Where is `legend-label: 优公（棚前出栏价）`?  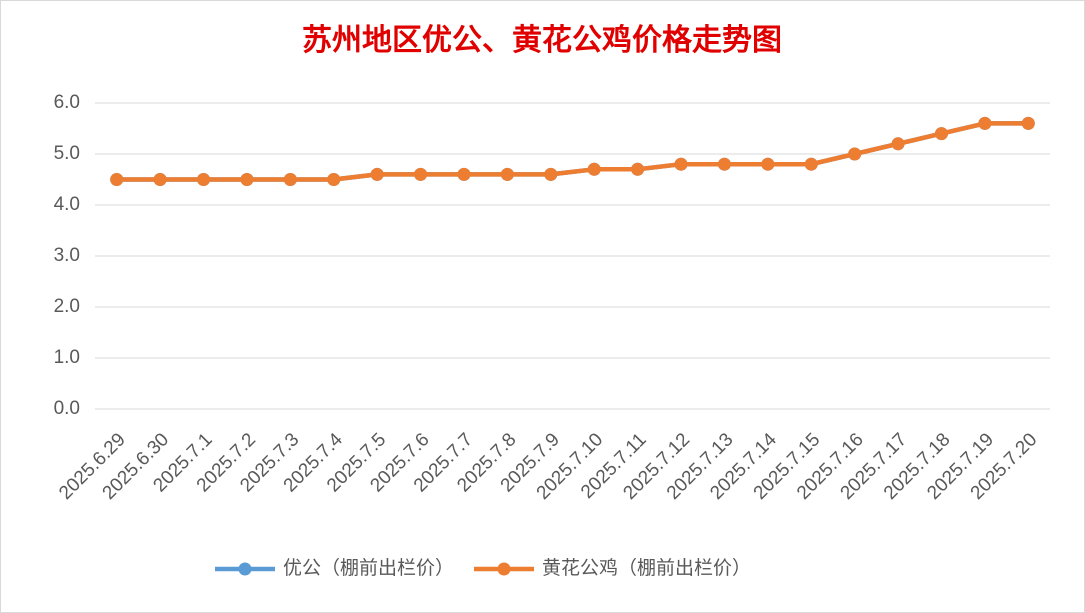
legend-label: 优公（棚前出栏价） is located at coordinates (368, 568).